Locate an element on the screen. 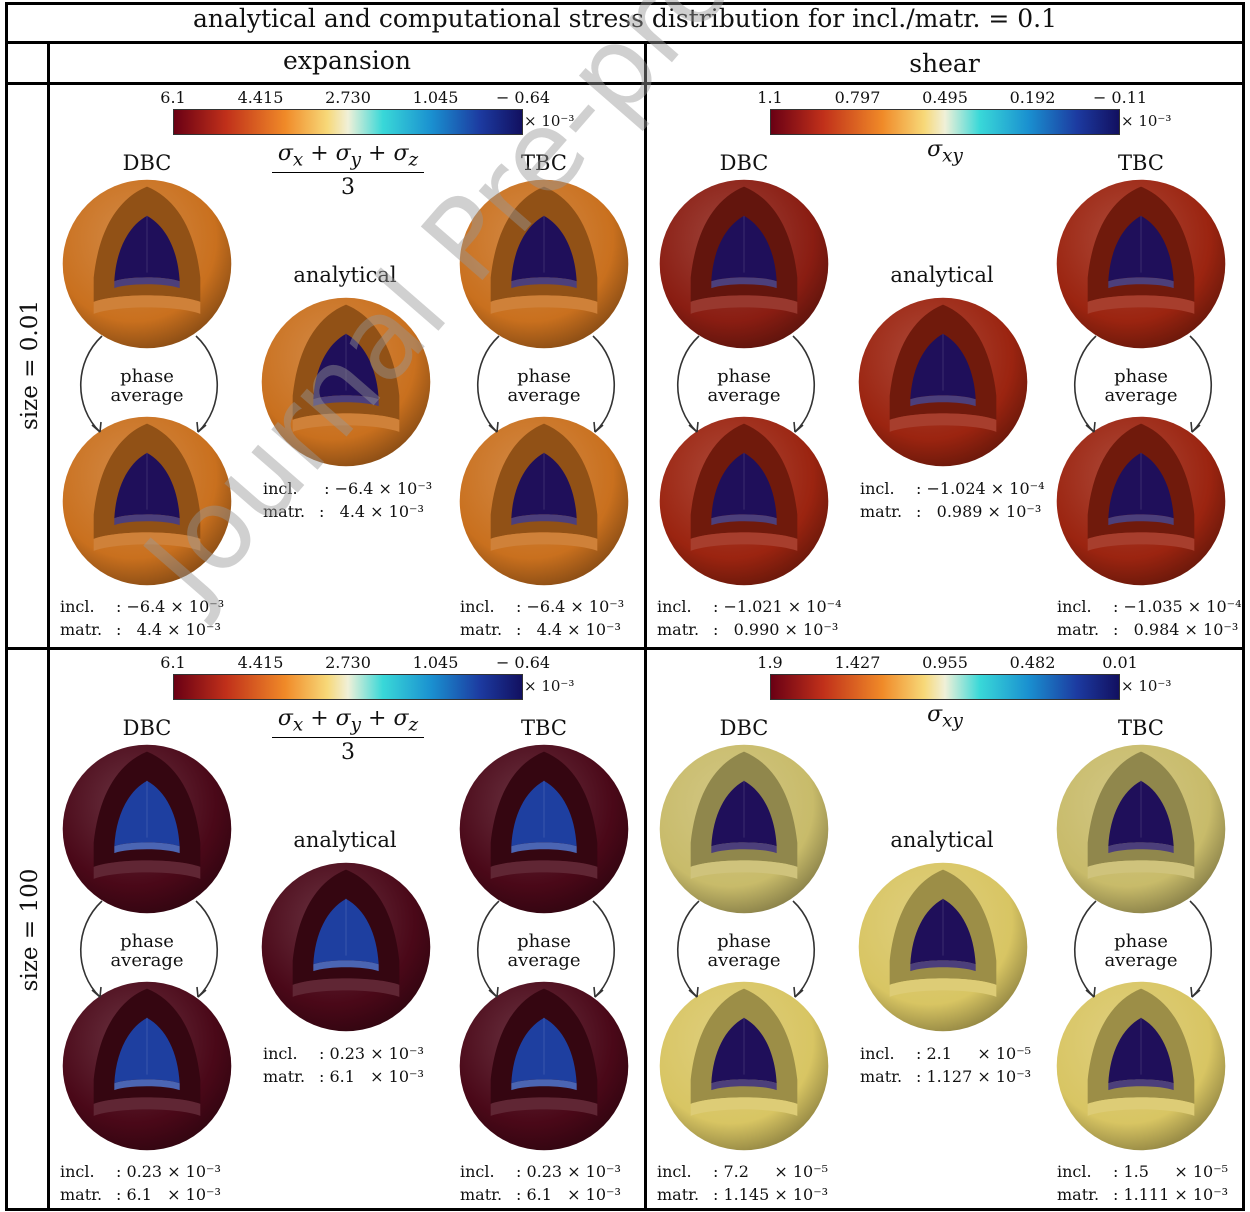 This screenshot has height=1212, width=1250. value-matr: : 1.127 × 10⁻³ is located at coordinates (974, 1076).